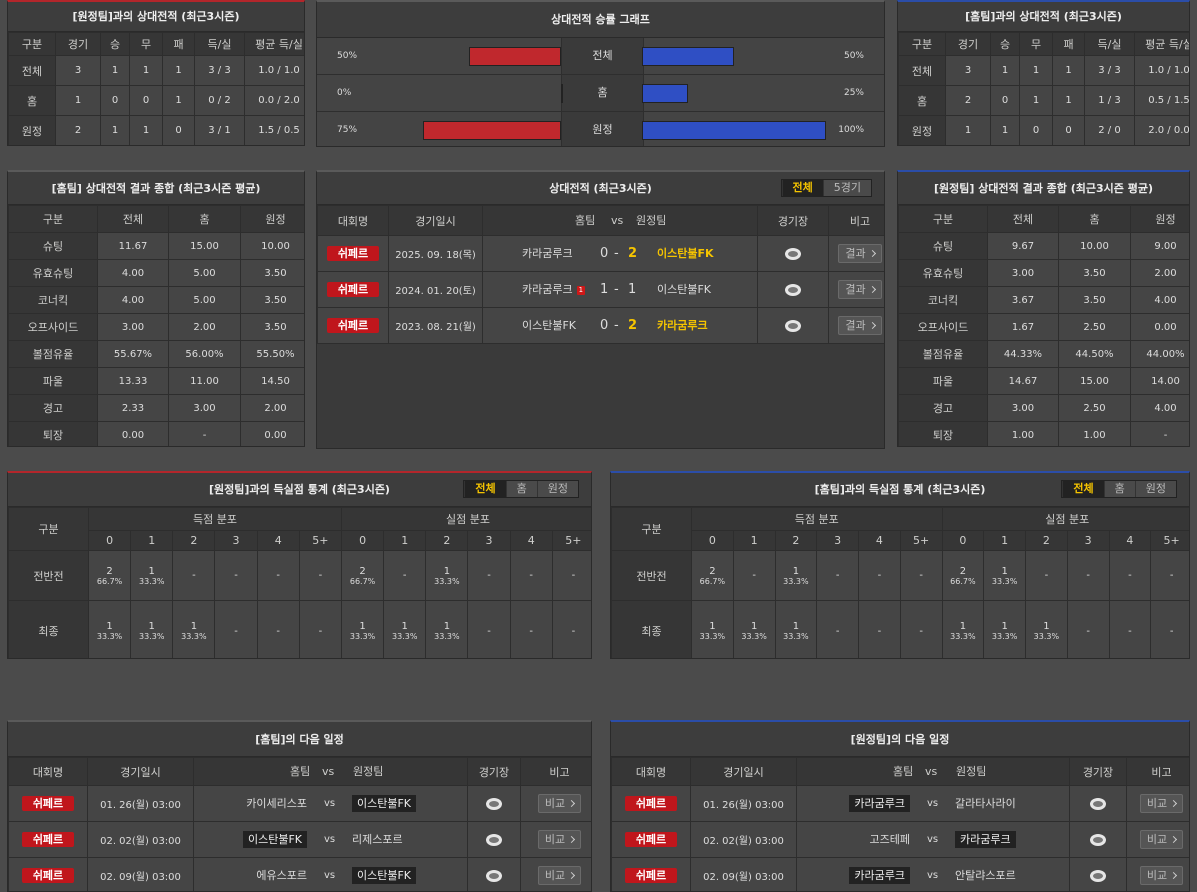  Describe the element at coordinates (272, 246) in the screenshot. I see `table-cell: 10.00` at that location.